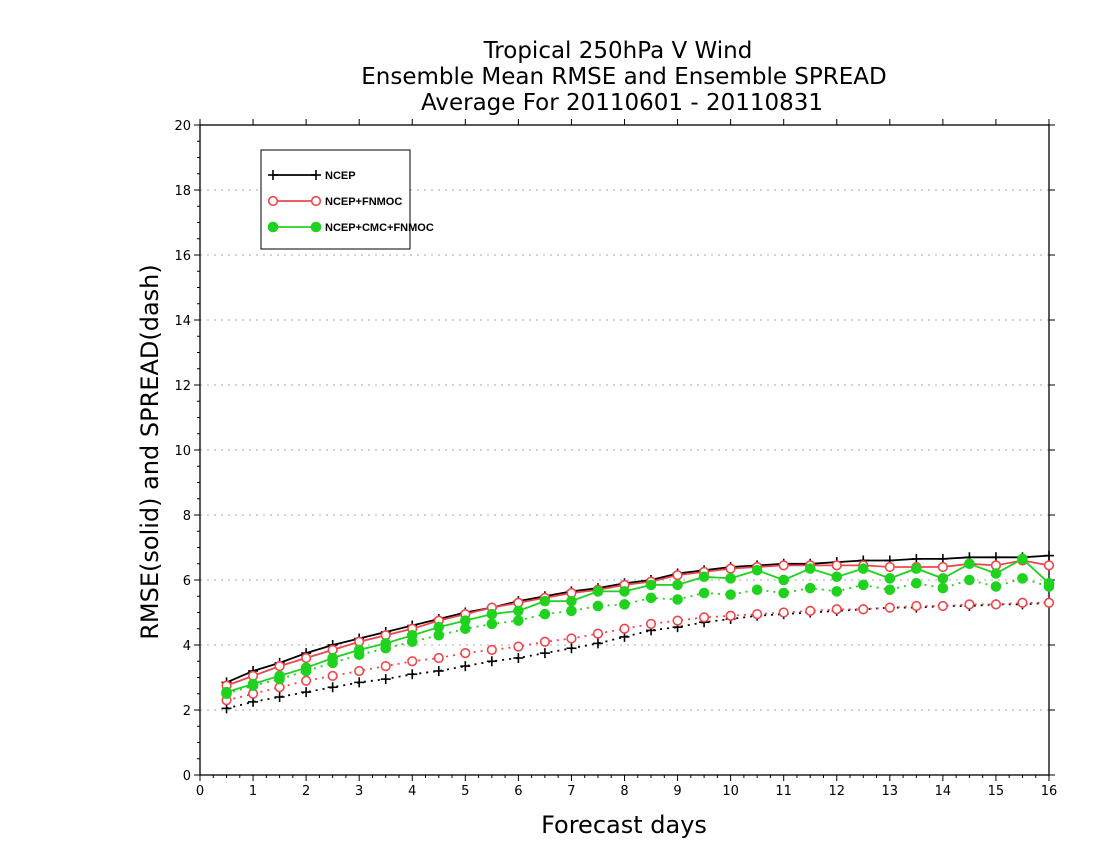 This screenshot has height=854, width=1100. What do you see at coordinates (836, 791) in the screenshot?
I see `x-tick-label: 12` at bounding box center [836, 791].